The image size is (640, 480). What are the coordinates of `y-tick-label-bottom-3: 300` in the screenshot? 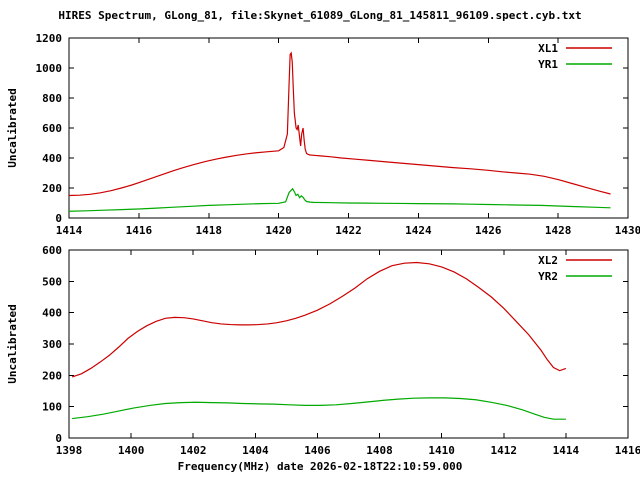 It's located at (52, 344).